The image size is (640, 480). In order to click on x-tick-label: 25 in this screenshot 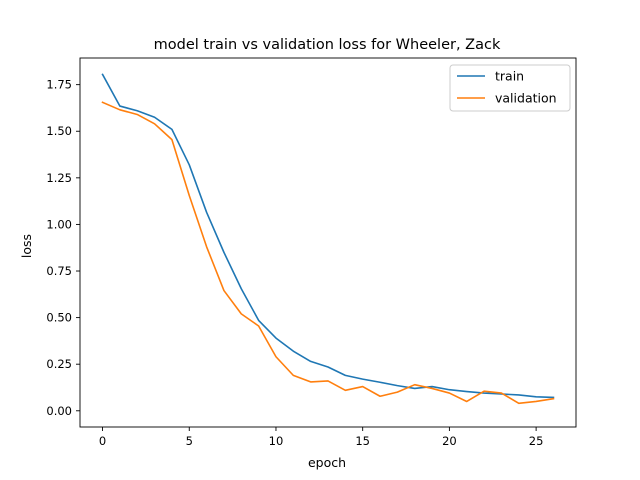, I will do `click(536, 441)`.